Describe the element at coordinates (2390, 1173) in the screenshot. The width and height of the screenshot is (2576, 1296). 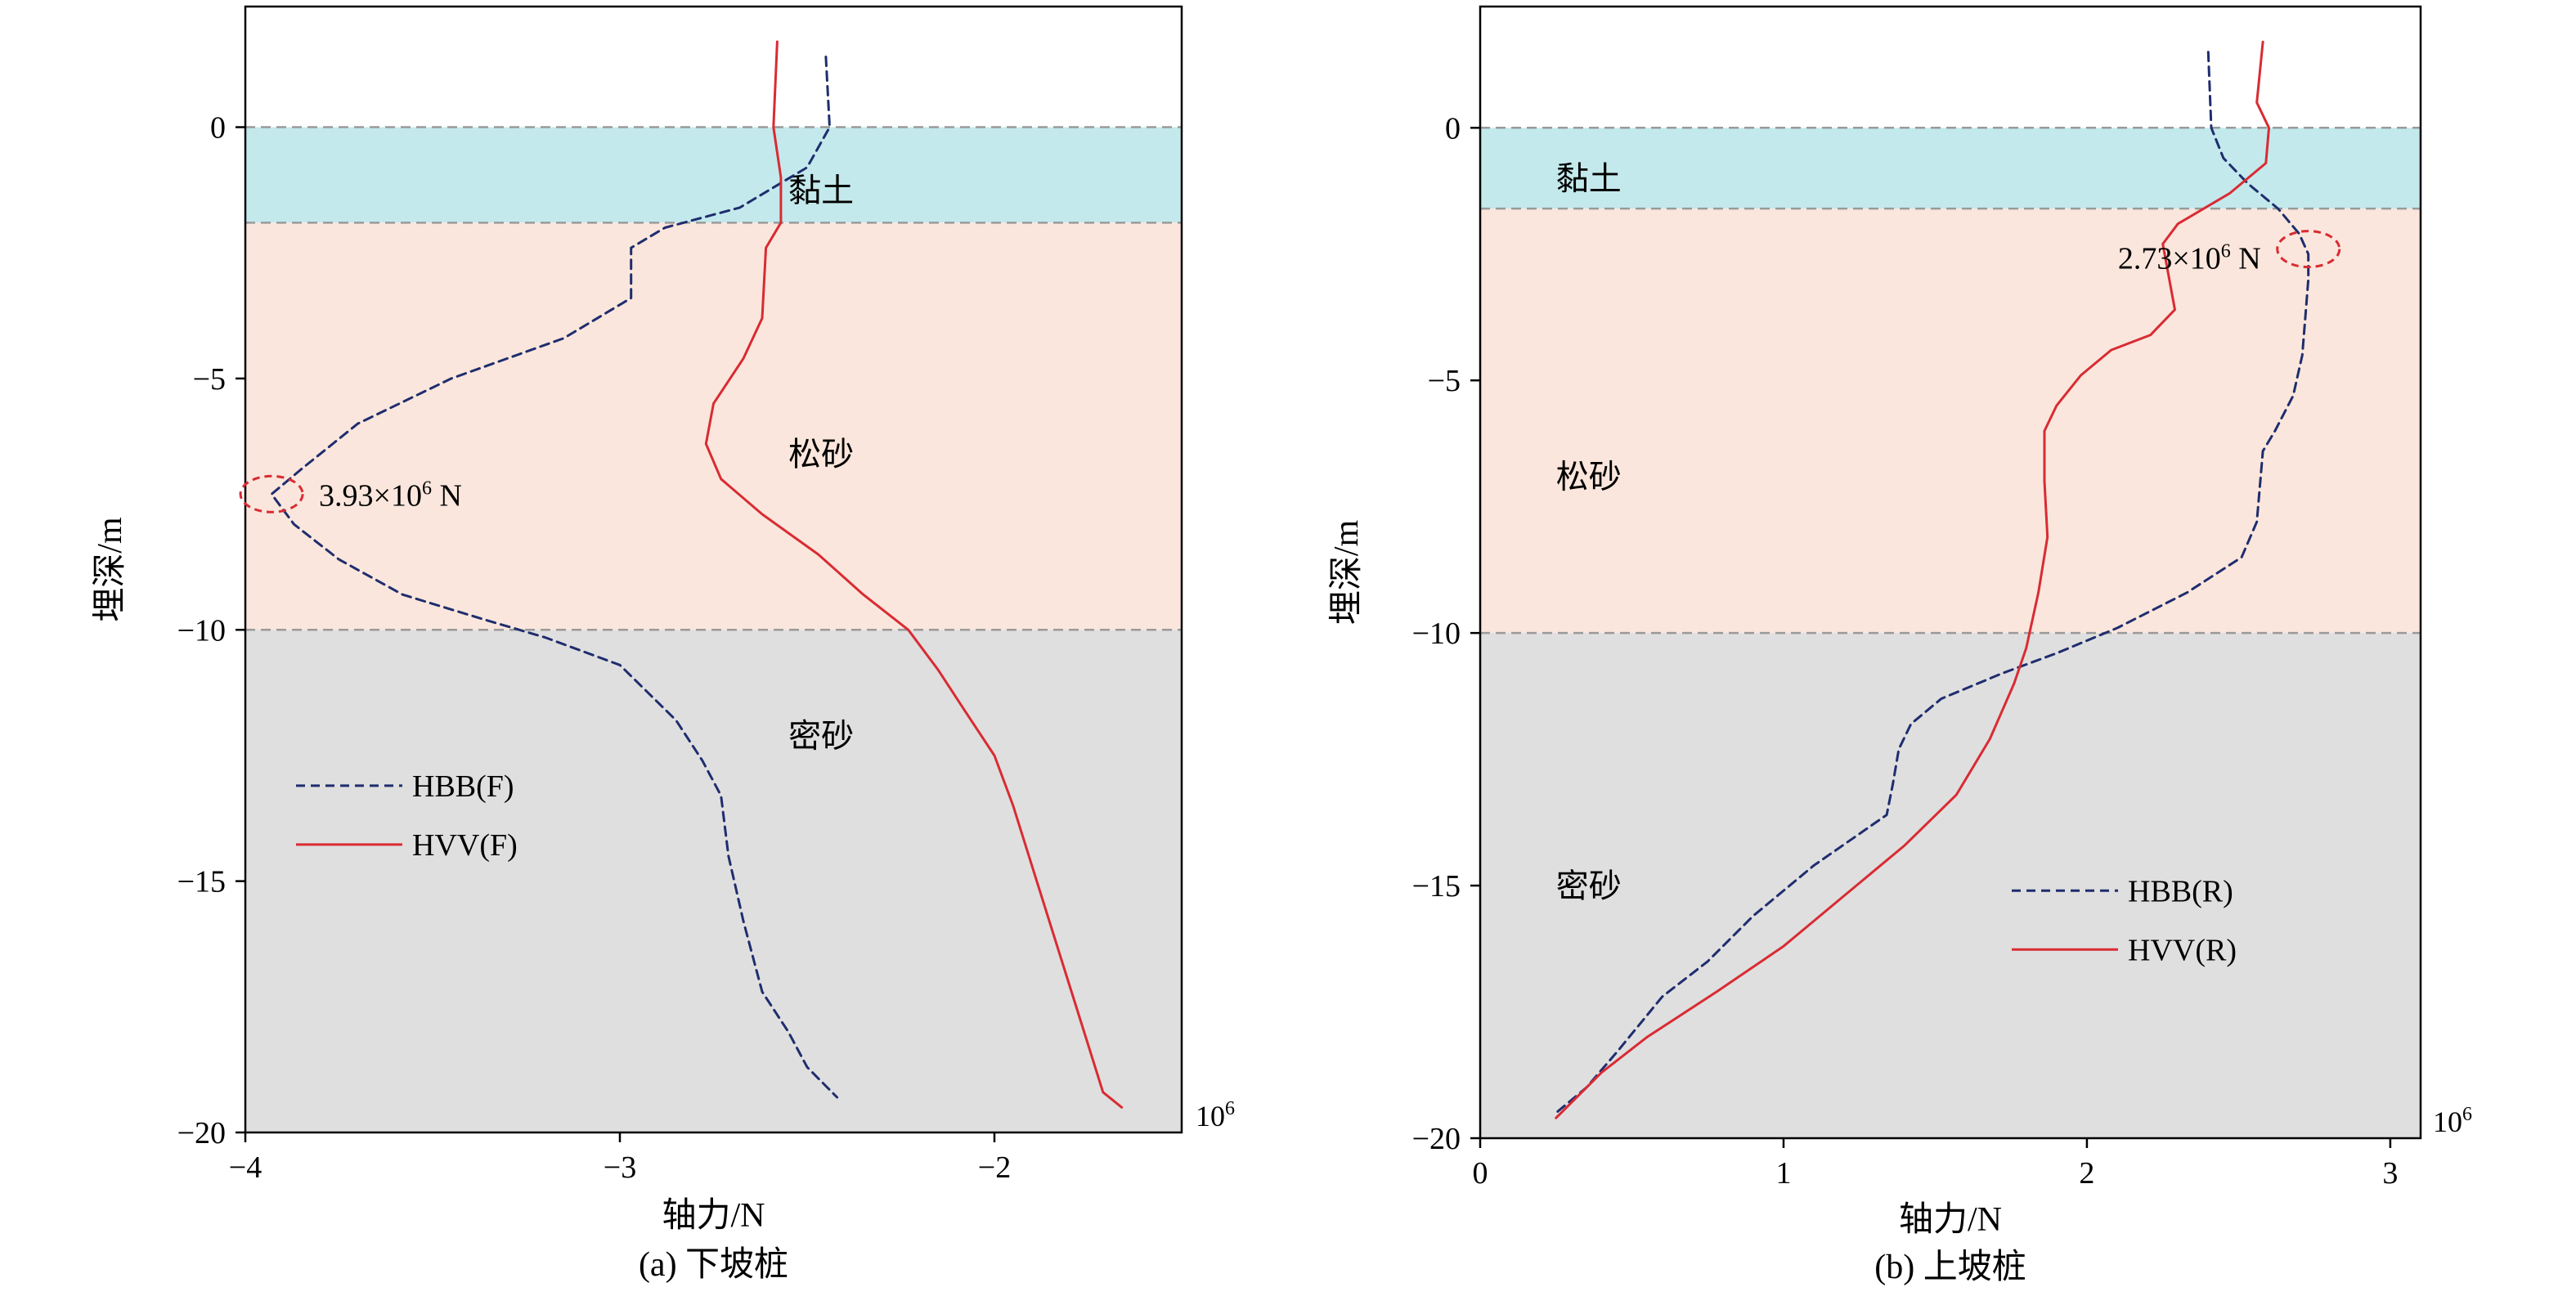
I see `x-tick-label: 3` at that location.